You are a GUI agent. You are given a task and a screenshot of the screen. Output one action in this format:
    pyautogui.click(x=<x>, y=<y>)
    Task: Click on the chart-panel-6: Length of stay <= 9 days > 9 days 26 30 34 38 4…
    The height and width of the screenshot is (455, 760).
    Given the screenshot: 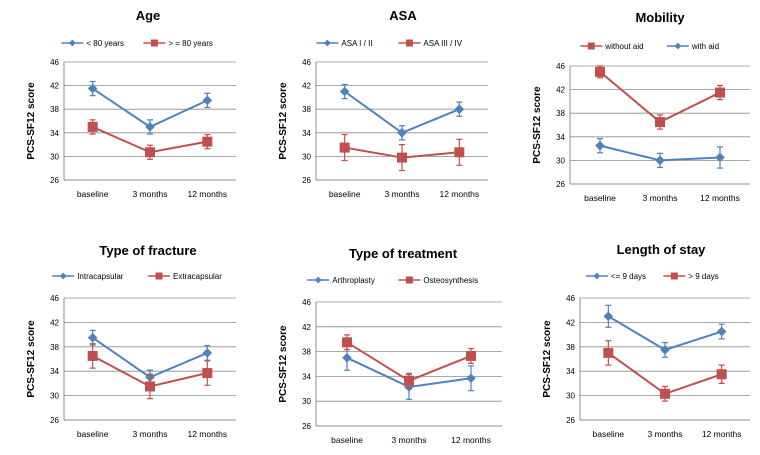 What is the action you would take?
    pyautogui.click(x=646, y=340)
    